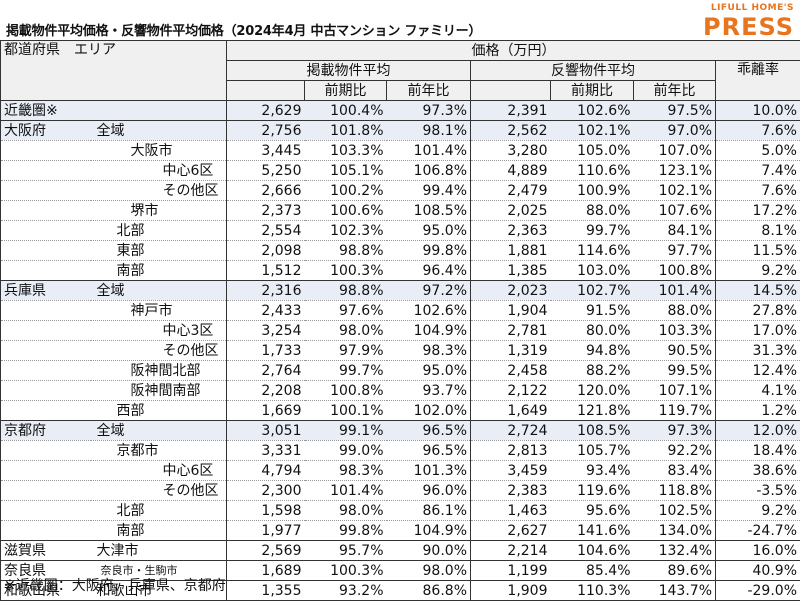 This screenshot has height=601, width=800. I want to click on cell-divergence: 31.3%, so click(758, 351).